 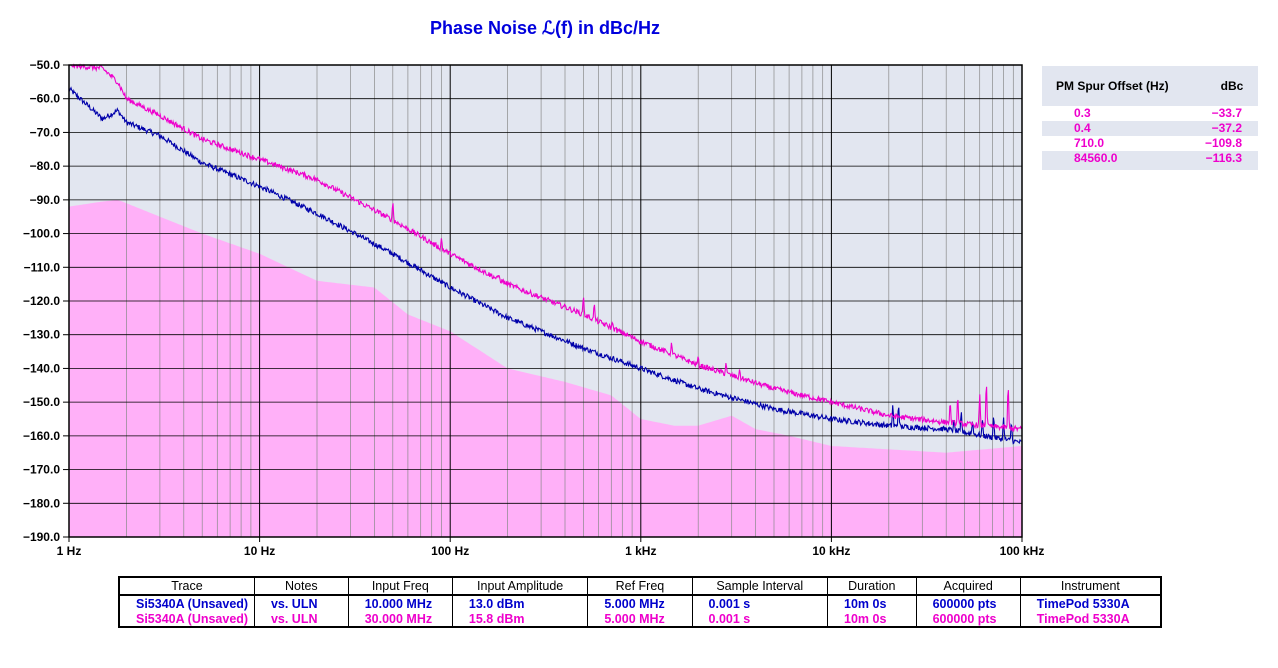 I want to click on input-amplitude-header: Input Amplitude, so click(x=520, y=586).